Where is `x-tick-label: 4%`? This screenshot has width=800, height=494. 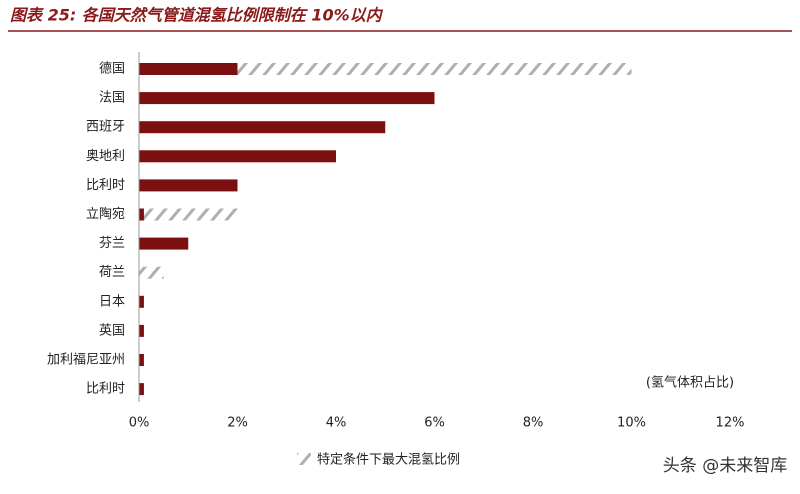 x-tick-label: 4% is located at coordinates (336, 423).